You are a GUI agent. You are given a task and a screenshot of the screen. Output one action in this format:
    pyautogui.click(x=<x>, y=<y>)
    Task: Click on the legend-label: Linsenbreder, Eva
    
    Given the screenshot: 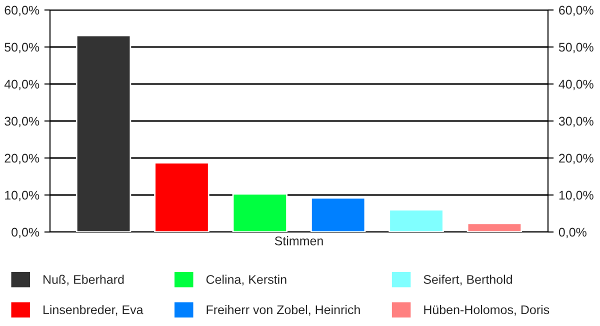 What is the action you would take?
    pyautogui.click(x=94, y=310)
    